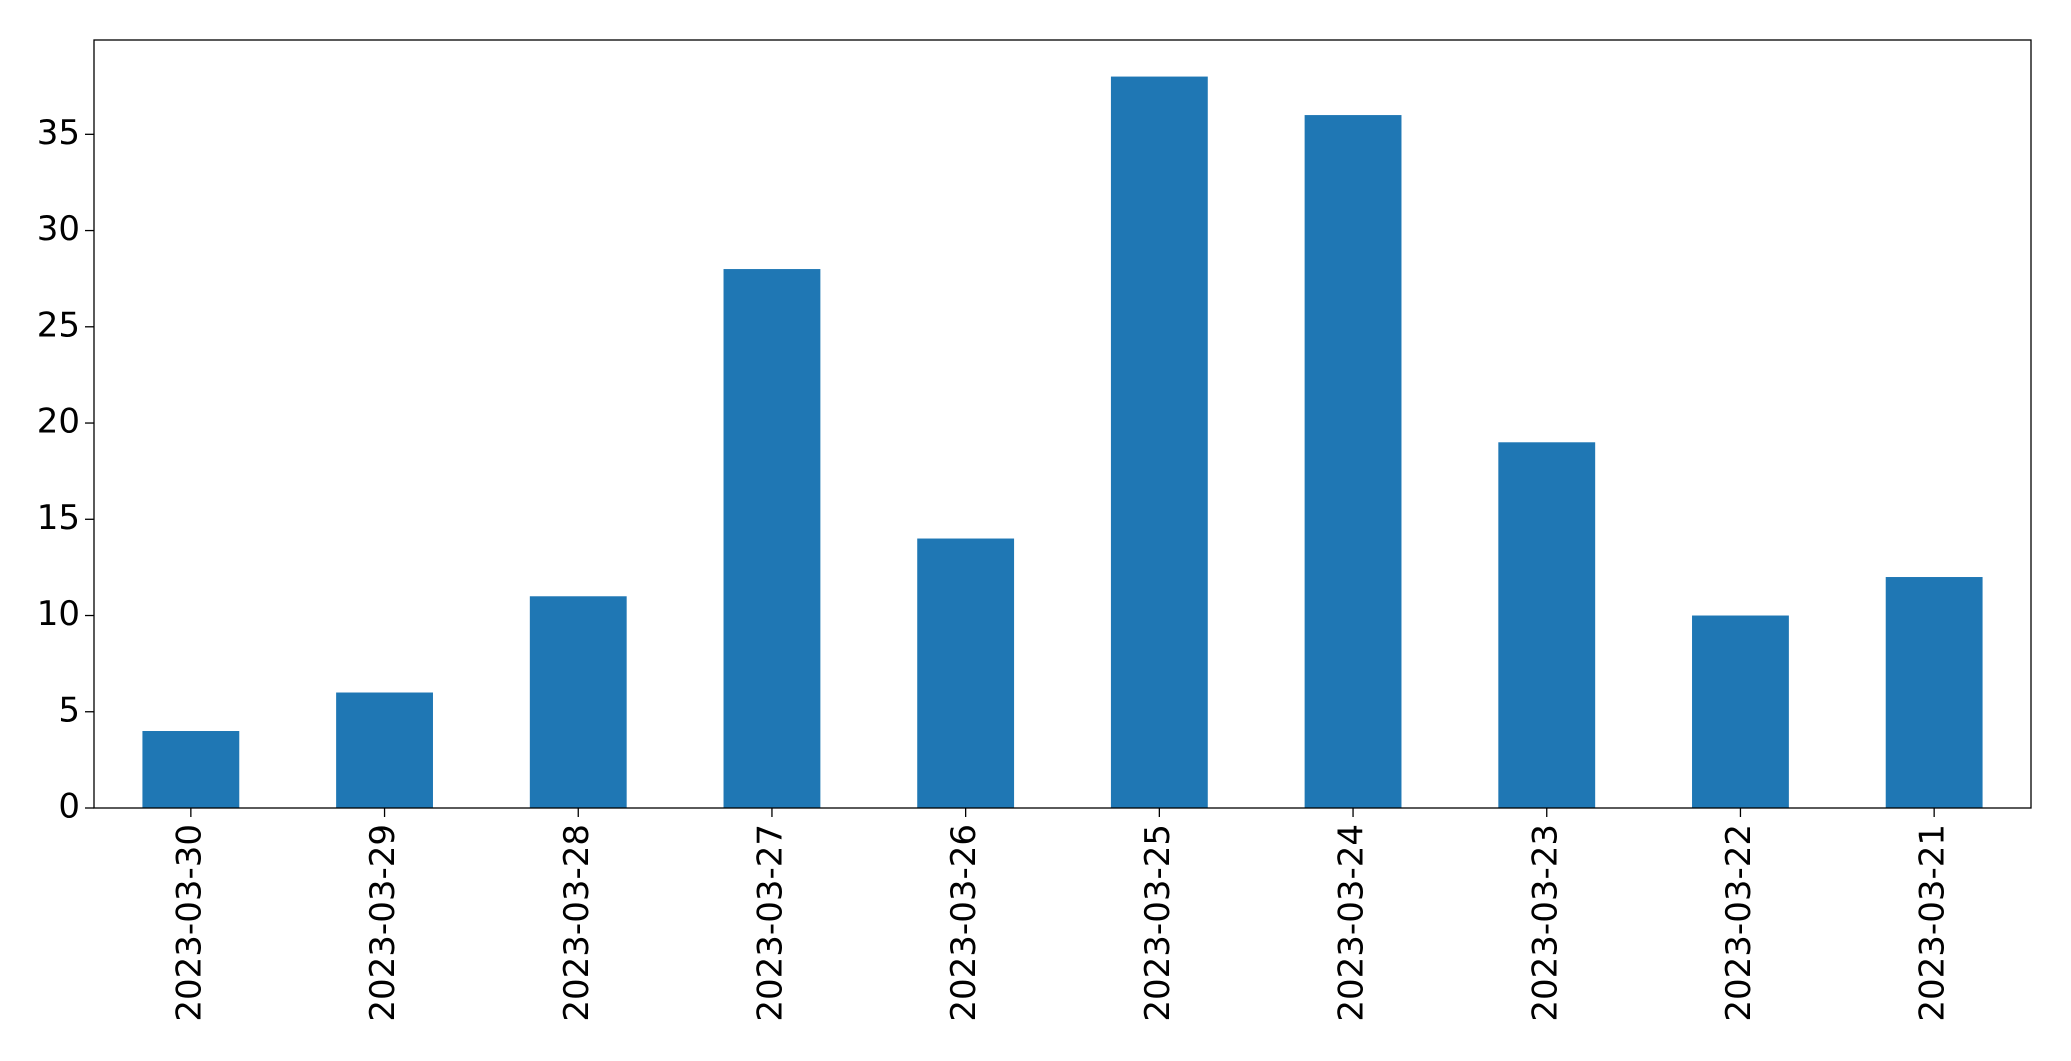 The height and width of the screenshot is (1061, 2071). Describe the element at coordinates (577, 923) in the screenshot. I see `x-tick-label: 2023-03-28` at that location.